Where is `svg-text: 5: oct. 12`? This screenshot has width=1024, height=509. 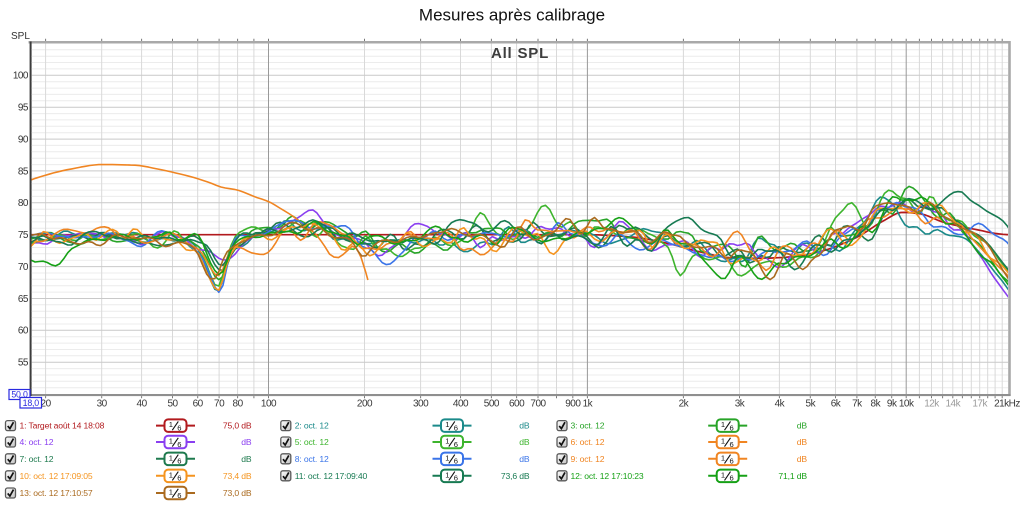 svg-text: 5: oct. 12 is located at coordinates (312, 442).